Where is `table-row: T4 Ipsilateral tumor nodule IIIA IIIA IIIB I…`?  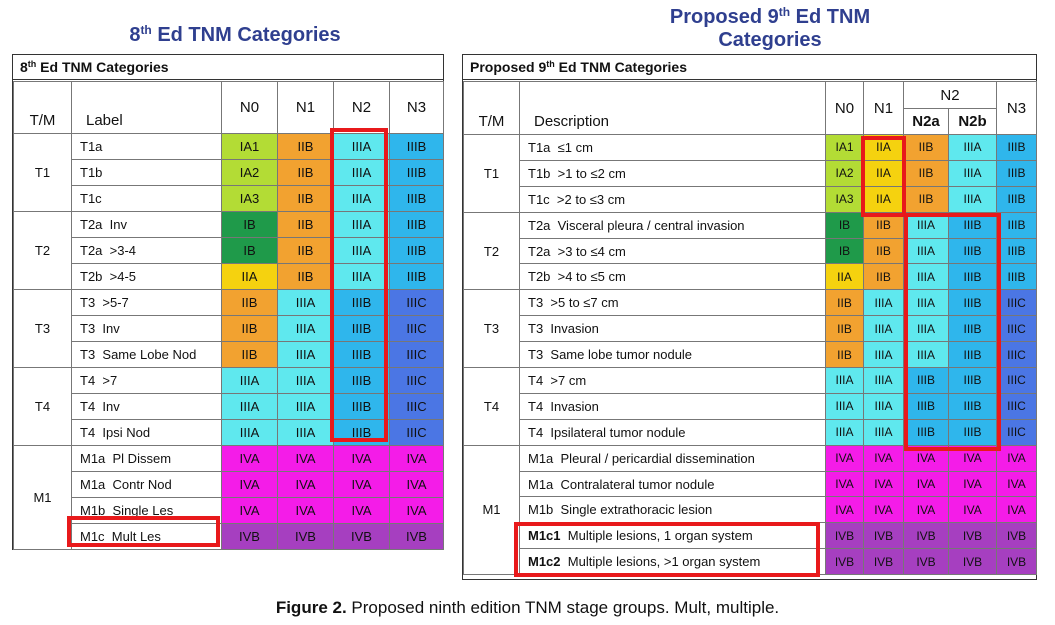 table-row: T4 Ipsilateral tumor nodule IIIA IIIA IIIB I… is located at coordinates (750, 432).